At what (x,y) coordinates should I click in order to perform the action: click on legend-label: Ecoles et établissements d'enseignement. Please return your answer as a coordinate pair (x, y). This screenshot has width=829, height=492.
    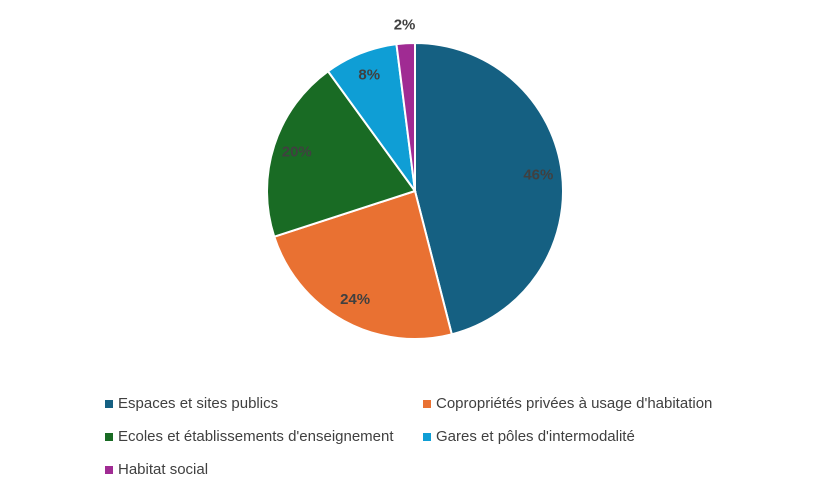
    Looking at the image, I should click on (256, 436).